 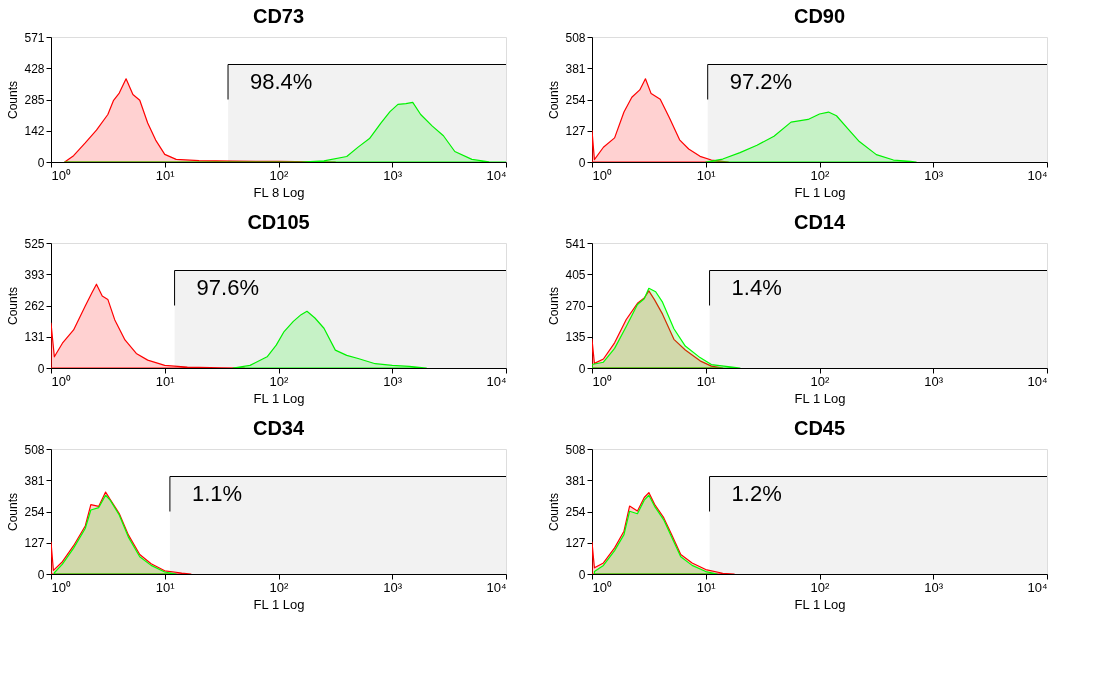 What do you see at coordinates (819, 428) in the screenshot?
I see `chart-title: CD45` at bounding box center [819, 428].